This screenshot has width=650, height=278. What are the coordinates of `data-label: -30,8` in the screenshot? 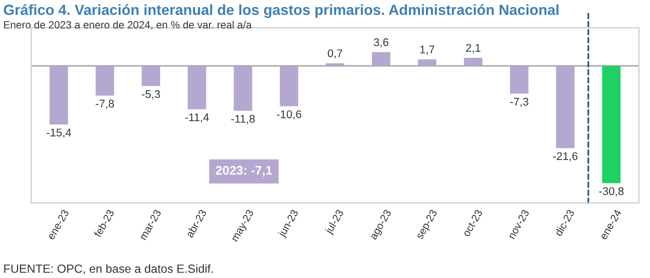 It's located at (611, 191).